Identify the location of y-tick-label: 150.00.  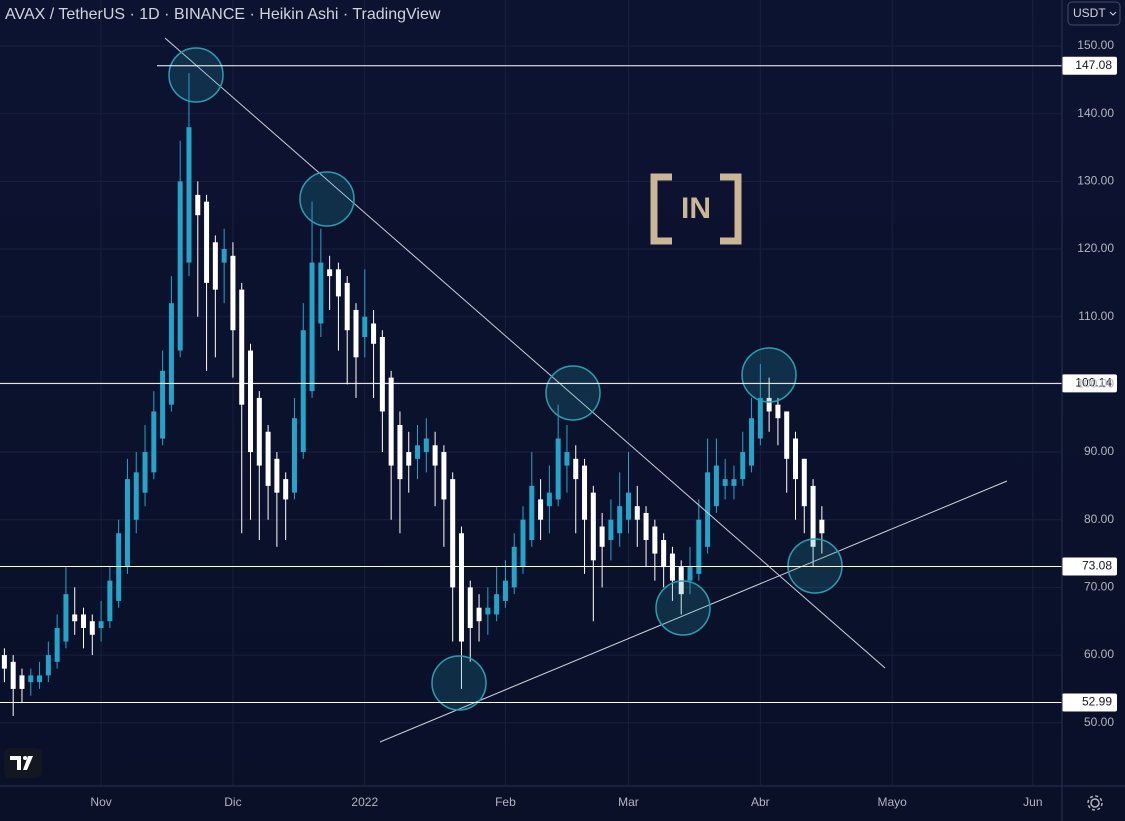
(1095, 45).